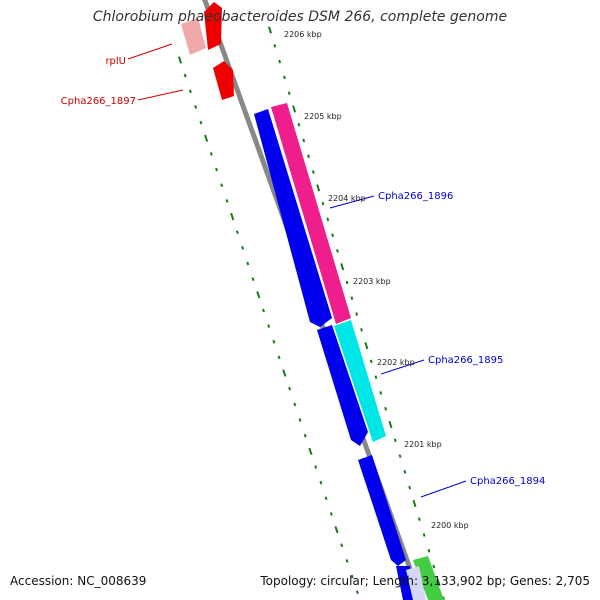 The width and height of the screenshot is (600, 600). What do you see at coordinates (98, 101) in the screenshot?
I see `gene-label-Cpha266_1897: Cpha266_1897` at bounding box center [98, 101].